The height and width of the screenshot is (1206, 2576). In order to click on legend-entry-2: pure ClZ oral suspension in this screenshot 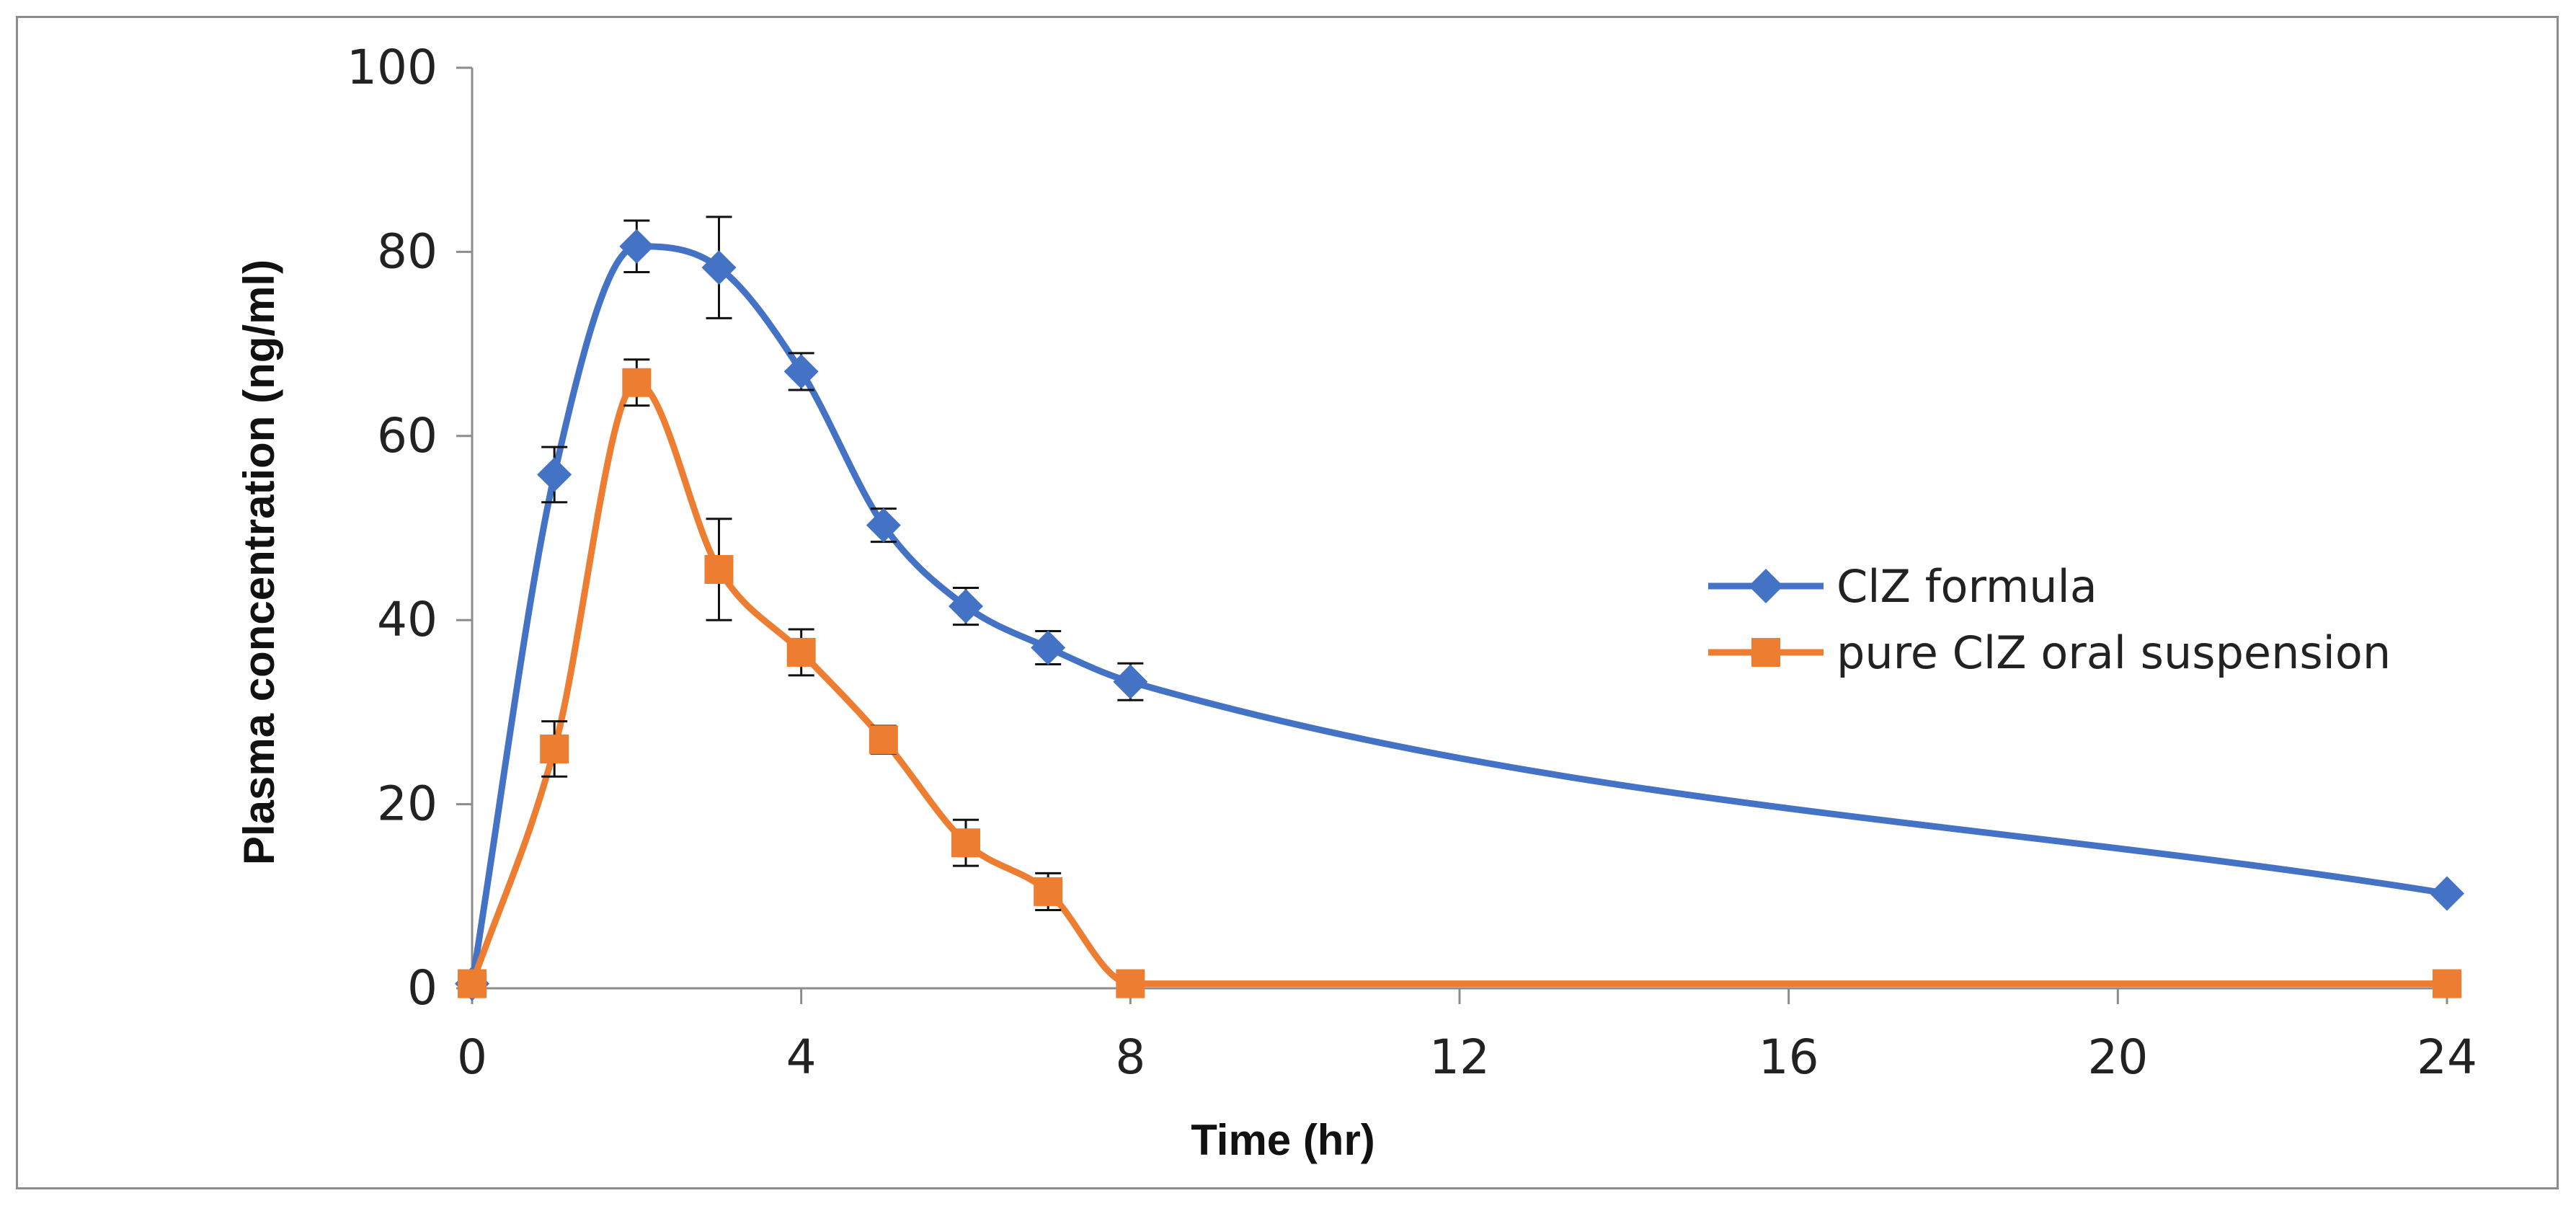, I will do `click(2049, 652)`.